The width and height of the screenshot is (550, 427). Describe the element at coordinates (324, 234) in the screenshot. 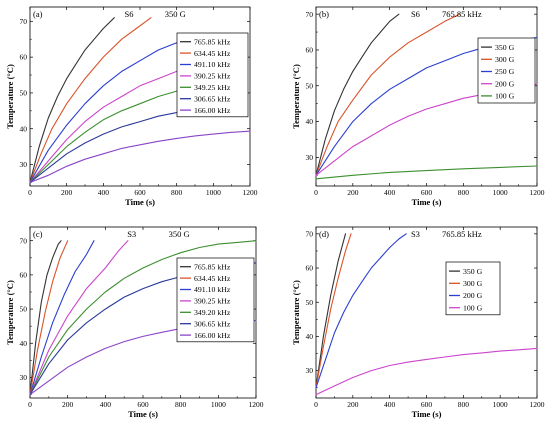

I see `panel-label: (d)` at that location.